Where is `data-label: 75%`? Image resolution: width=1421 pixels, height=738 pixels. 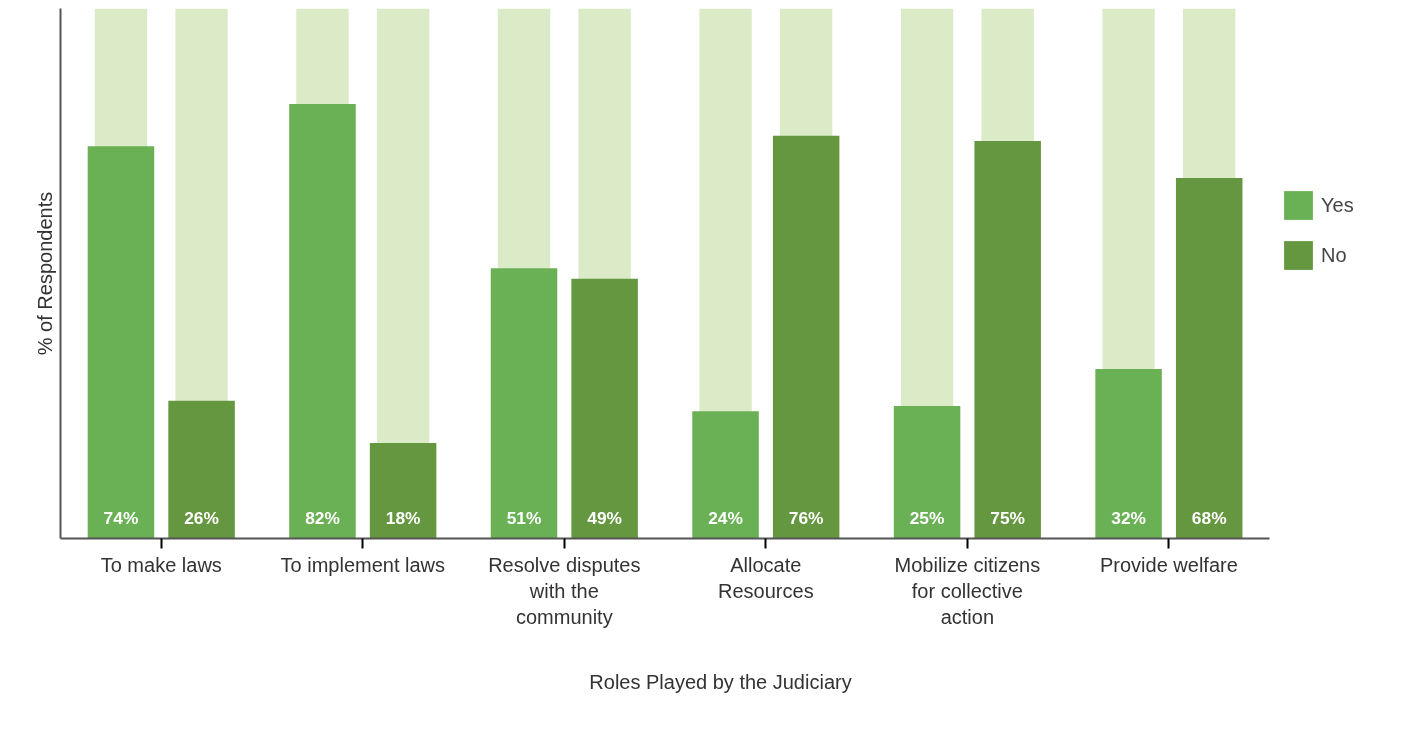
data-label: 75% is located at coordinates (1008, 517).